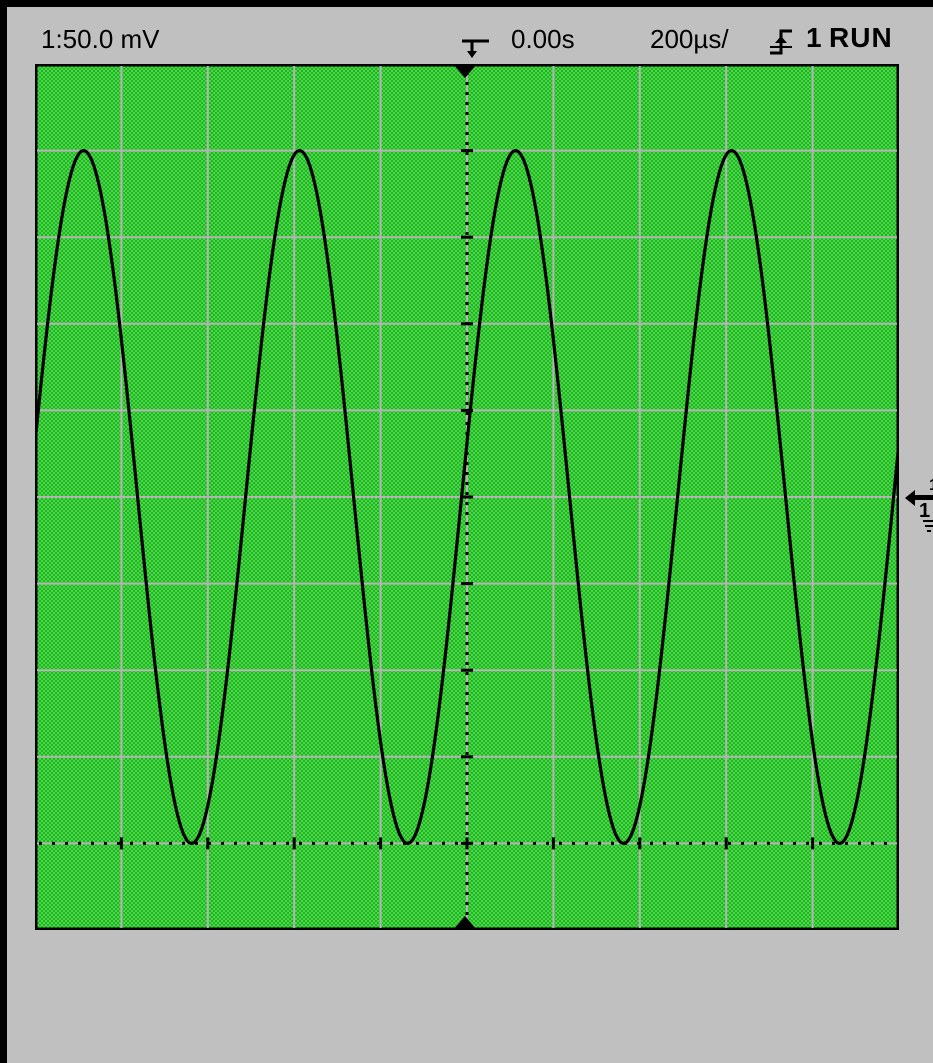 The height and width of the screenshot is (1063, 933). What do you see at coordinates (918, 507) in the screenshot?
I see `channel-1-ground-marker-icon: 1 1` at bounding box center [918, 507].